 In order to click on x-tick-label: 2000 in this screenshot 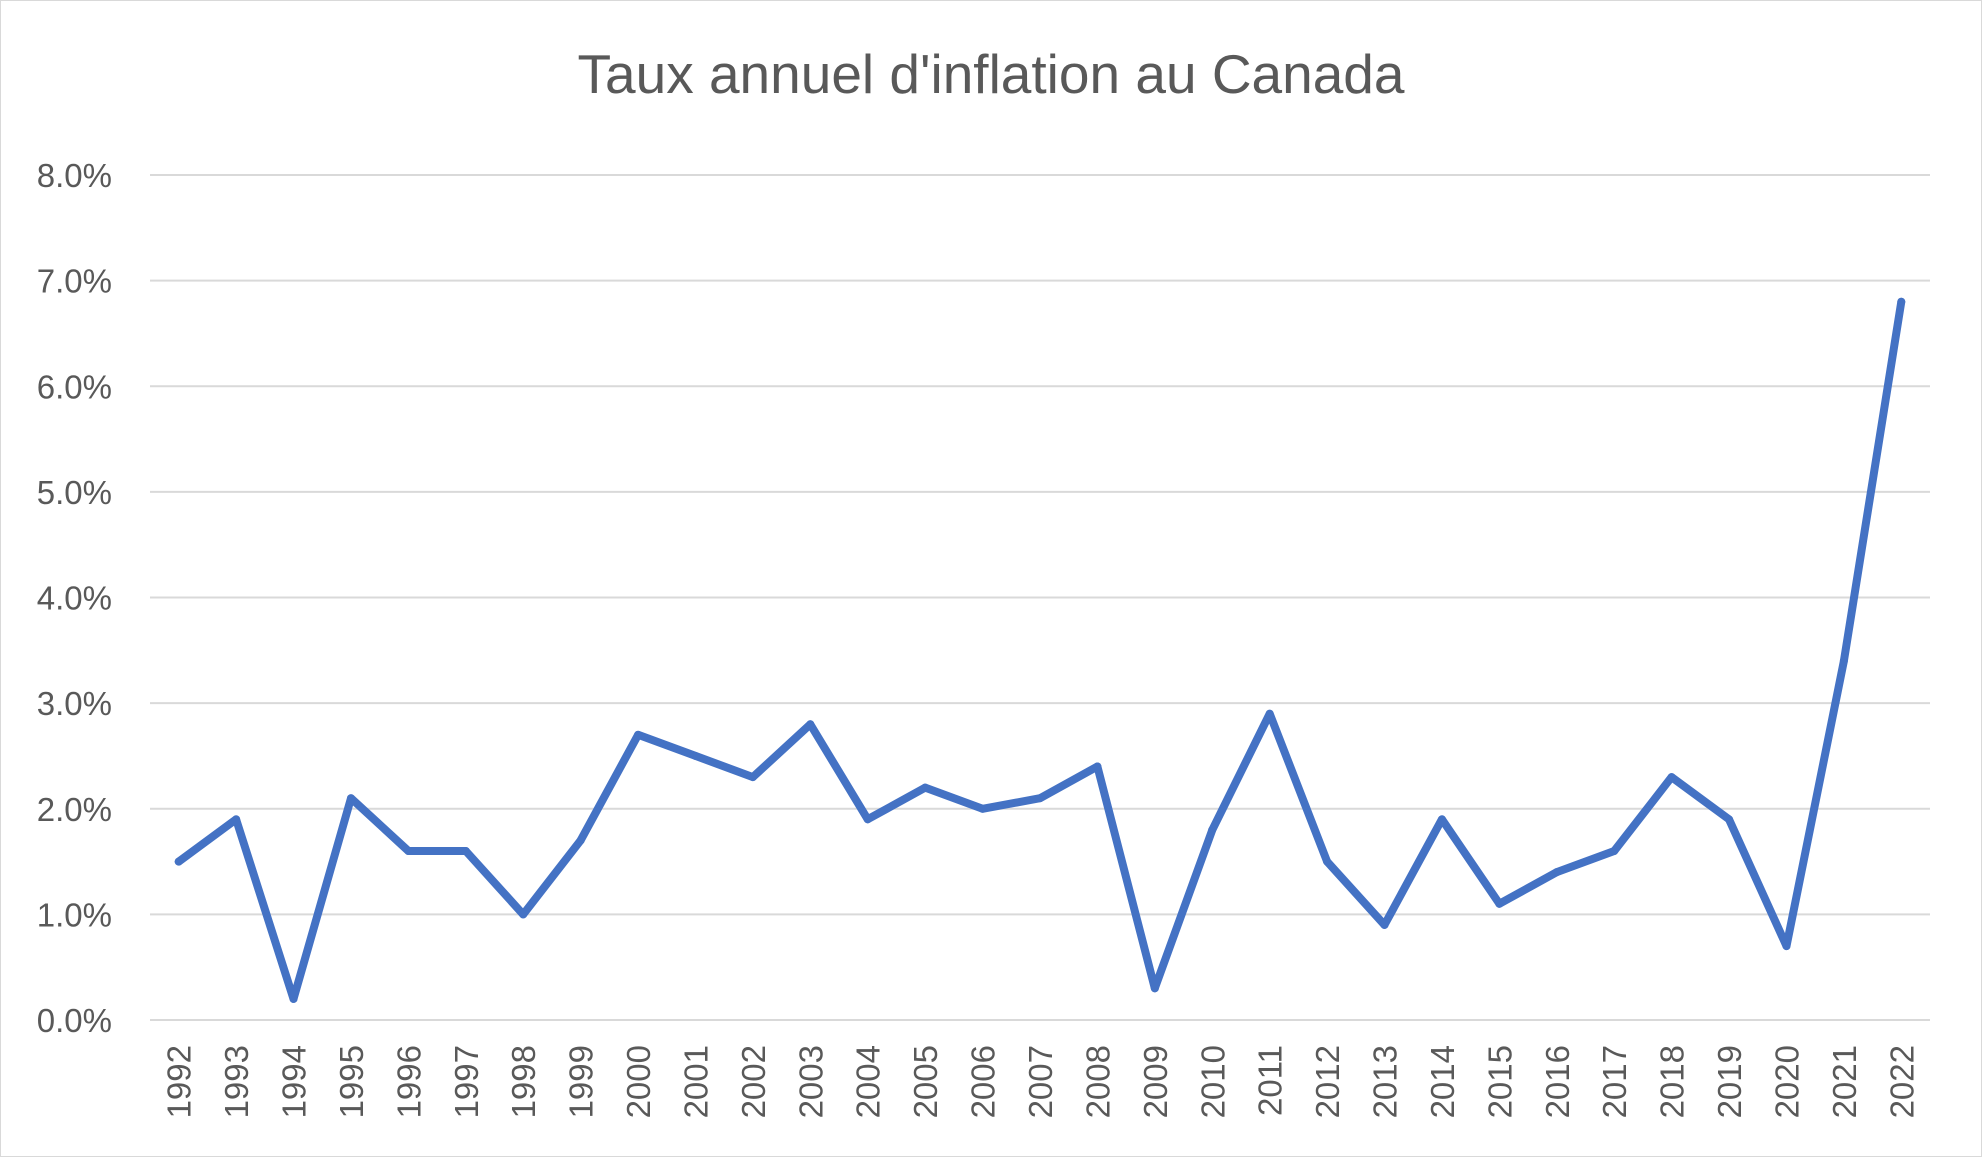, I will do `click(638, 1081)`.